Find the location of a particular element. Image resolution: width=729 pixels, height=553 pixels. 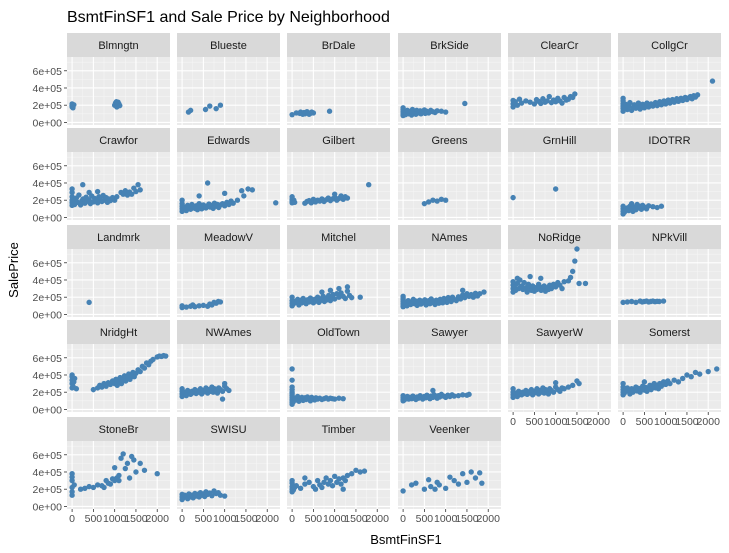

facet-label-sawyerw: SawyerW is located at coordinates (560, 333).